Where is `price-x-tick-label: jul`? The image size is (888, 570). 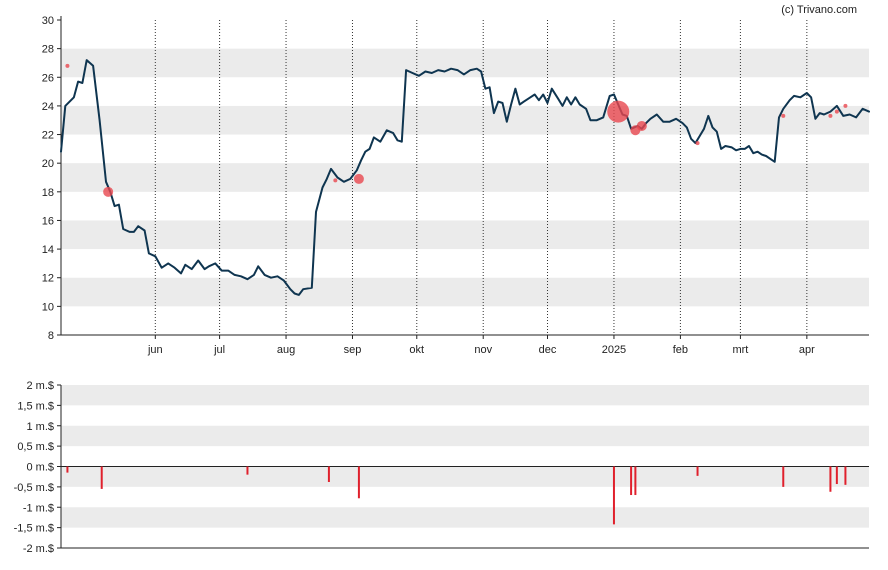
price-x-tick-label: jul is located at coordinates (219, 350).